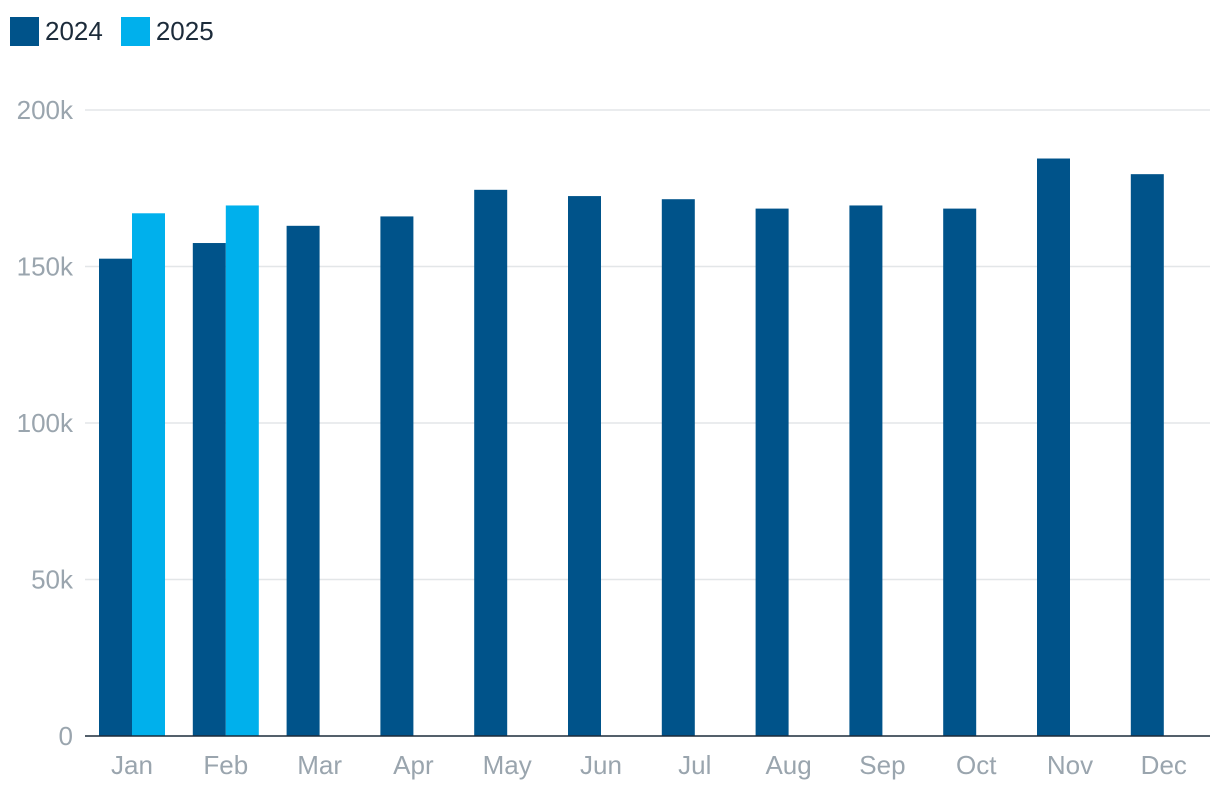 This screenshot has width=1220, height=798. What do you see at coordinates (507, 765) in the screenshot?
I see `x-tick-label: May` at bounding box center [507, 765].